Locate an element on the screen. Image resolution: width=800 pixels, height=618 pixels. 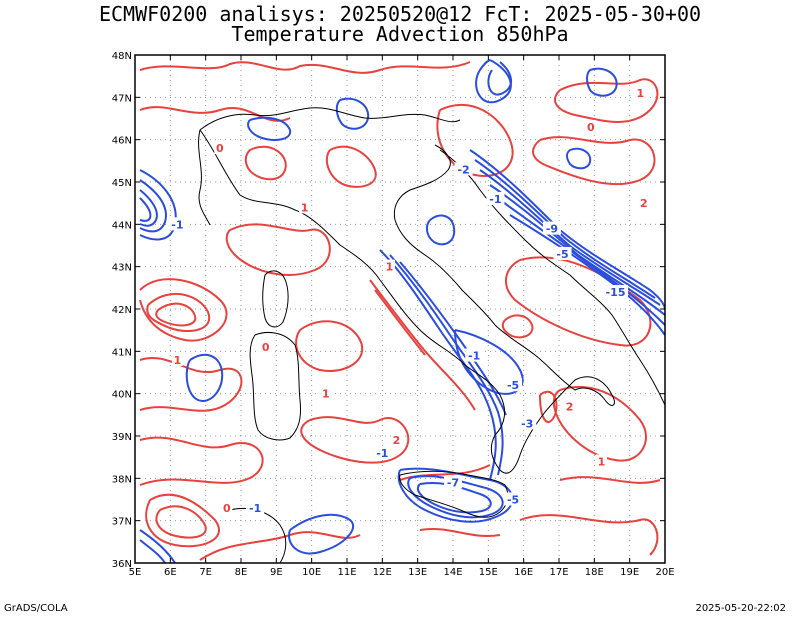
sardinia-coastline is located at coordinates (275, 386).